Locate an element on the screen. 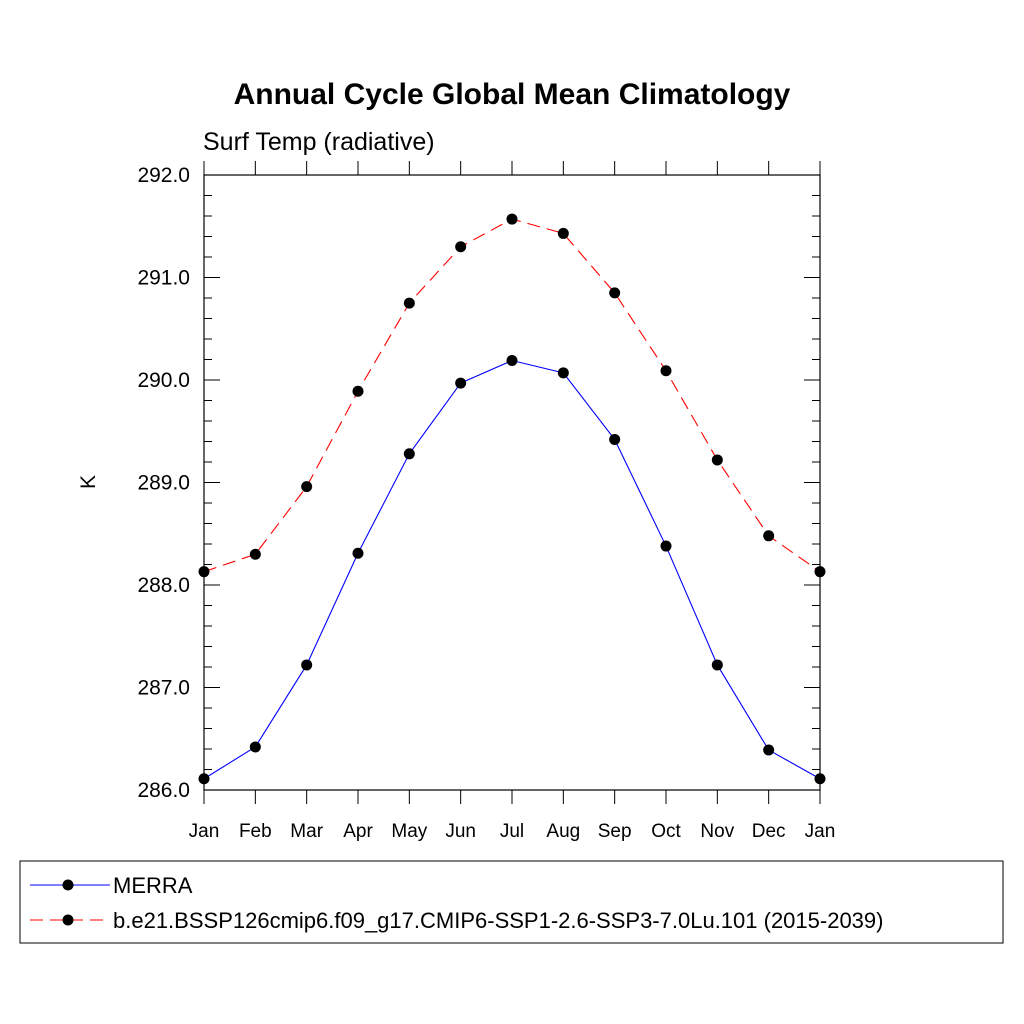 This screenshot has height=1024, width=1024. x-tick-label: Oct is located at coordinates (666, 831).